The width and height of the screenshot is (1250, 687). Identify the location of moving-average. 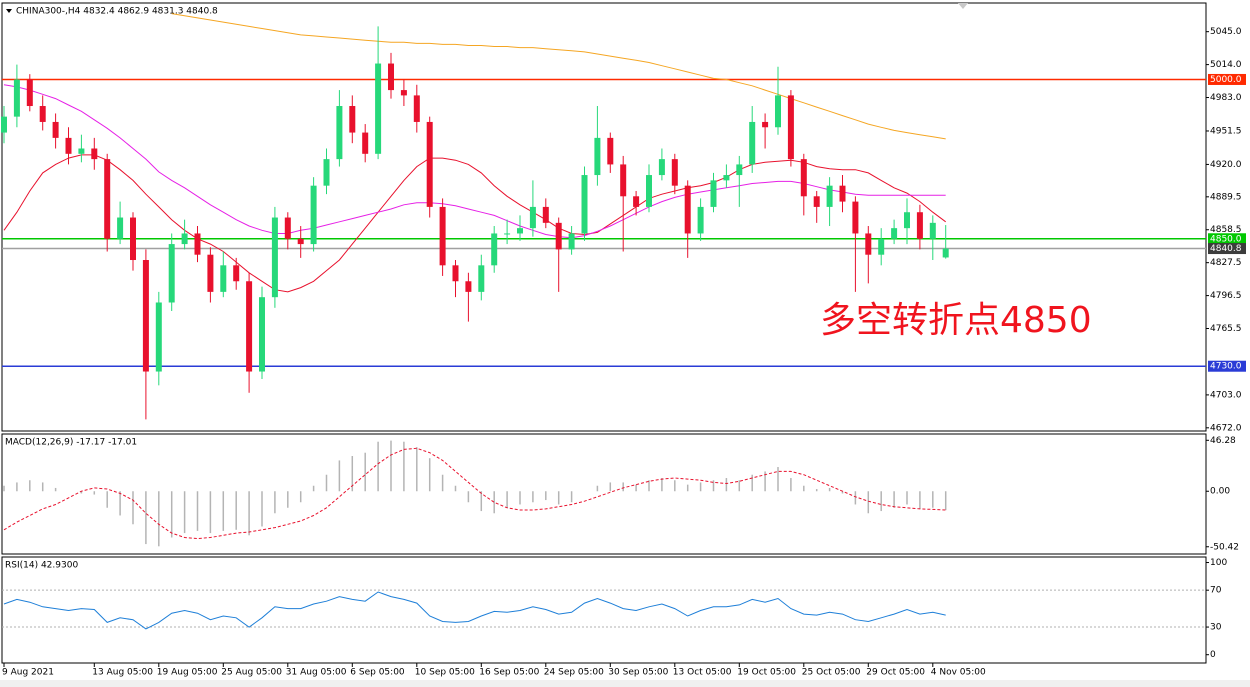
(558, 76).